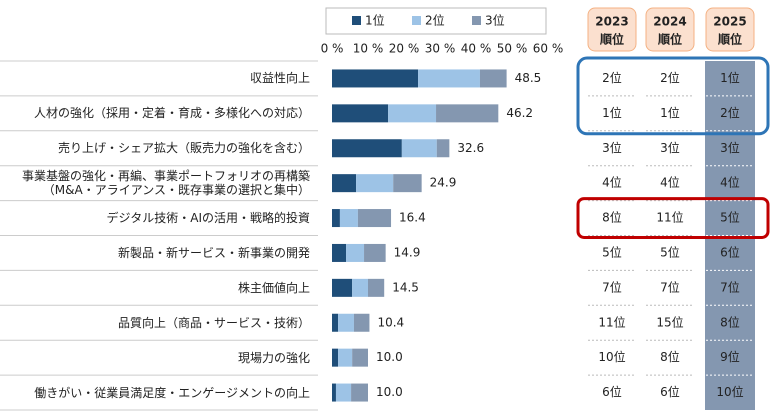 The image size is (780, 411). I want to click on category-label: 働きがい・従業員満足度・エンゲージメントの向上, so click(172, 392).